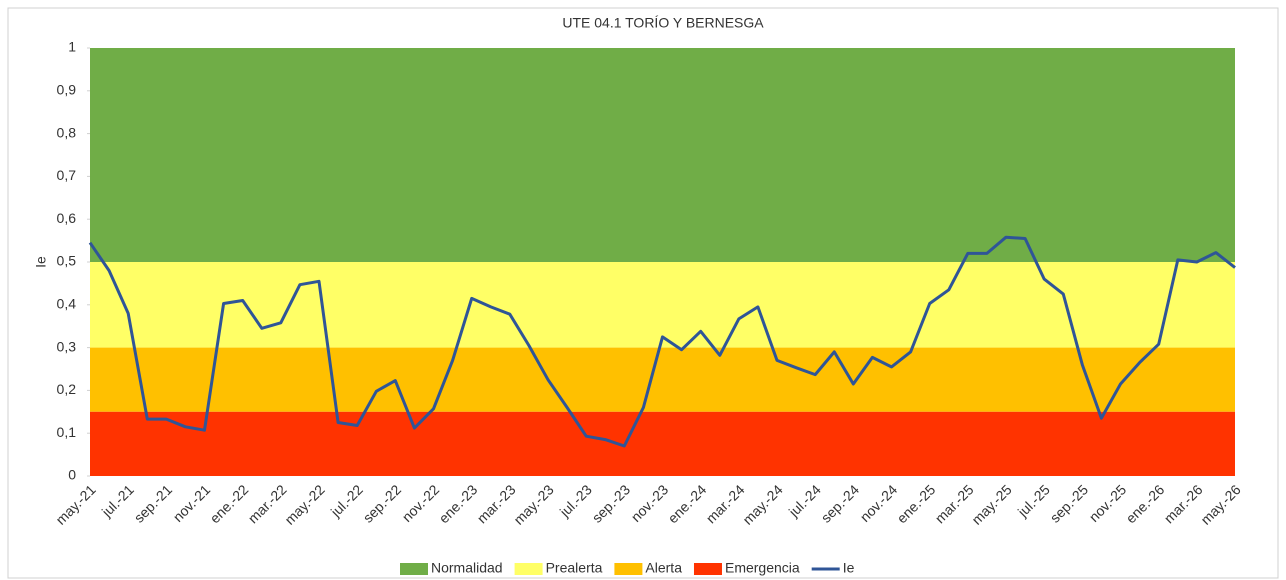  I want to click on y-tick-label: 0,7, so click(67, 175).